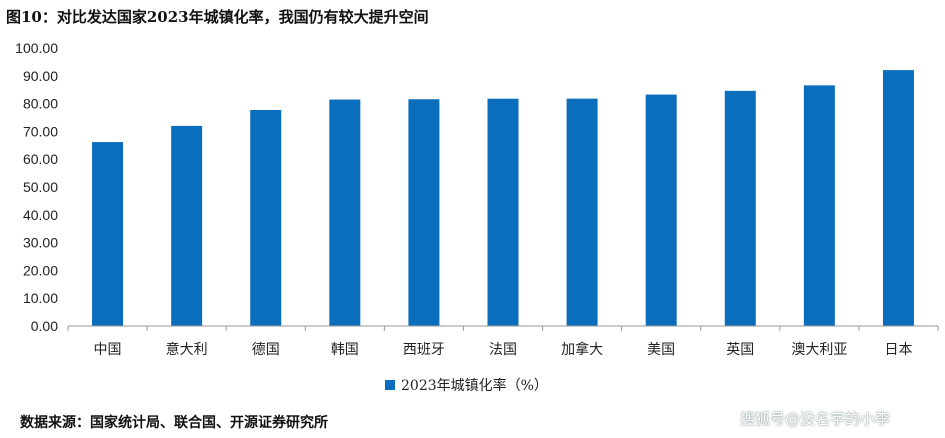 The height and width of the screenshot is (438, 945). What do you see at coordinates (266, 350) in the screenshot?
I see `x-tick-label: 德国` at bounding box center [266, 350].